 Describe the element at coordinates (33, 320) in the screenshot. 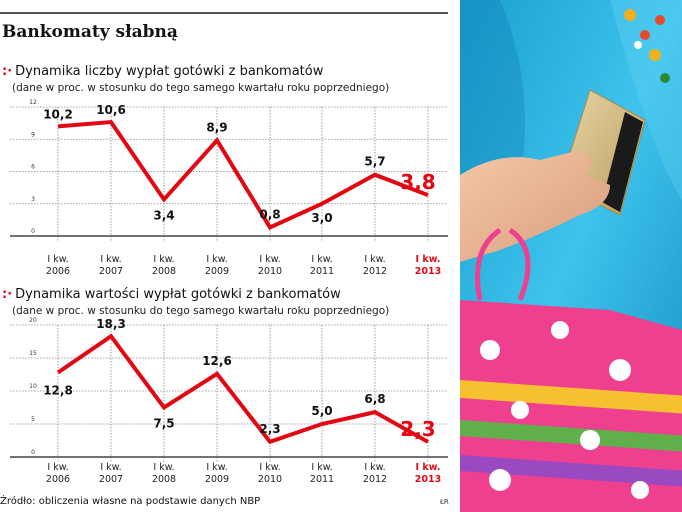

I see `y-tick-label: 20` at that location.